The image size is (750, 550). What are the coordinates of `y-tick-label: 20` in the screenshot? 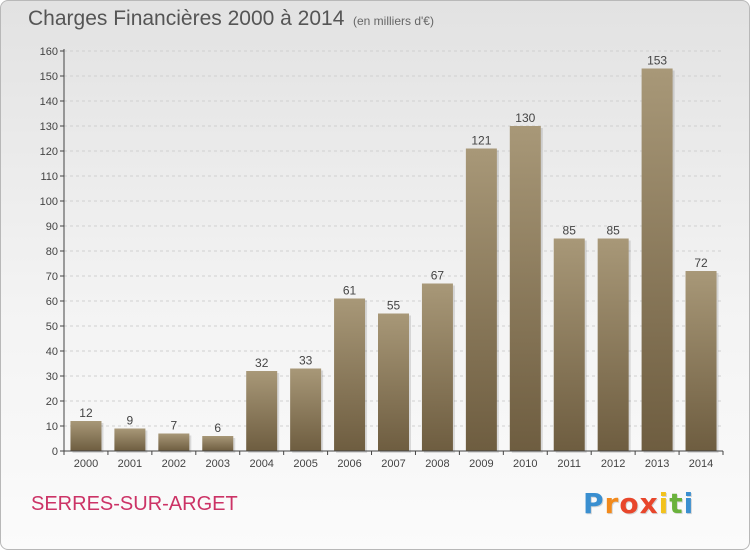 It's located at (52, 402).